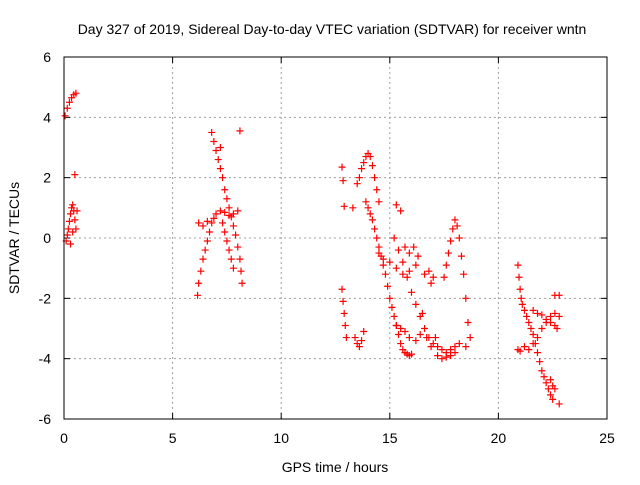  Describe the element at coordinates (47, 117) in the screenshot. I see `y-tick-label: 4` at that location.